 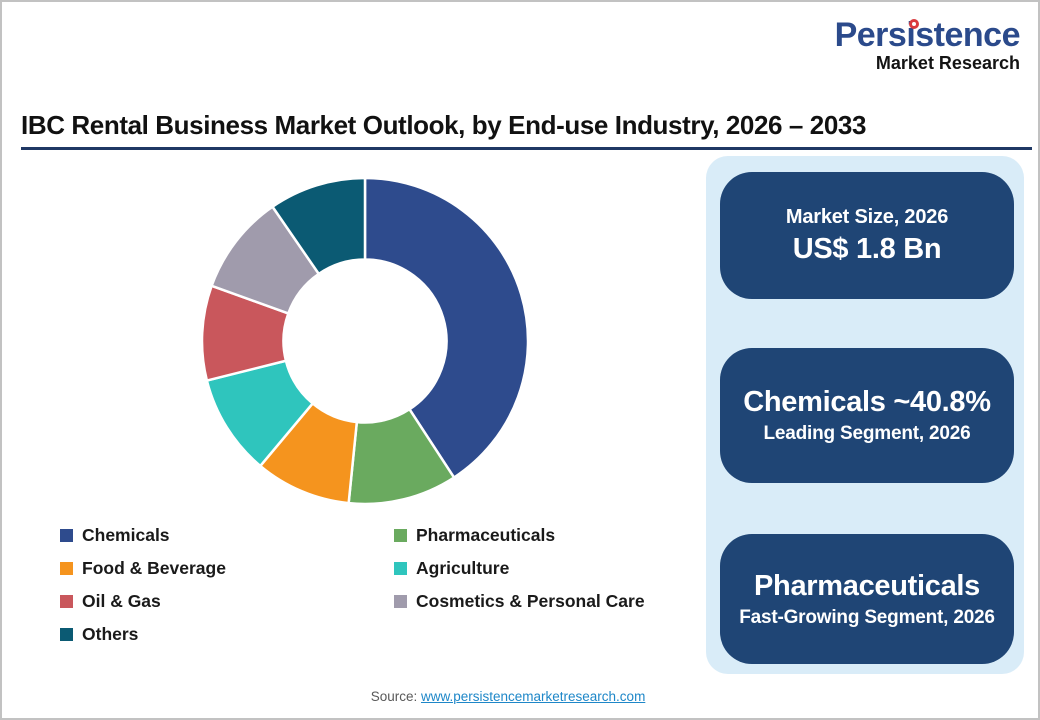 I want to click on legend-swatch-pharmaceuticals, so click(x=400, y=535).